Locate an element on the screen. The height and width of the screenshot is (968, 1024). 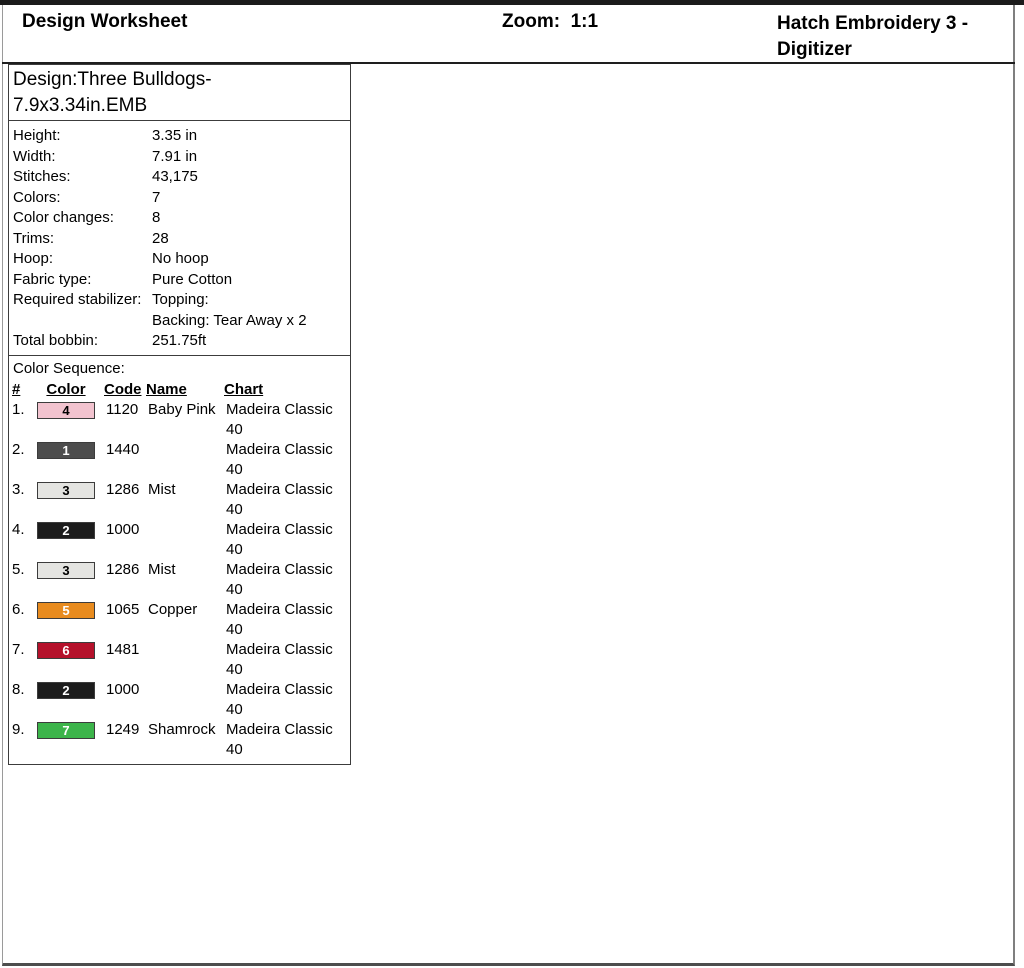
header-divider is located at coordinates (508, 63).